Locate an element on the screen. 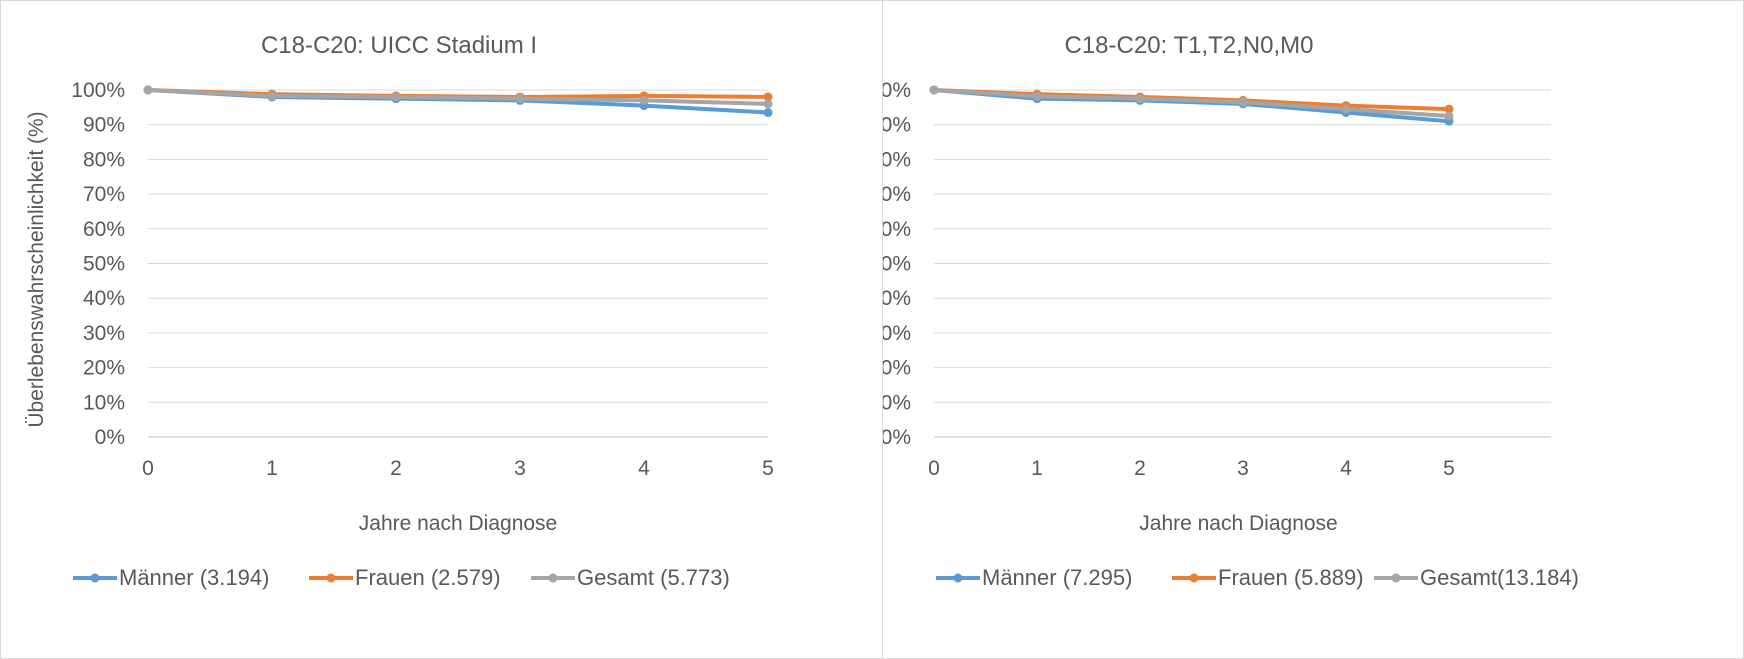 This screenshot has width=1744, height=659. legend-label: Frauen (2.579) is located at coordinates (428, 577).